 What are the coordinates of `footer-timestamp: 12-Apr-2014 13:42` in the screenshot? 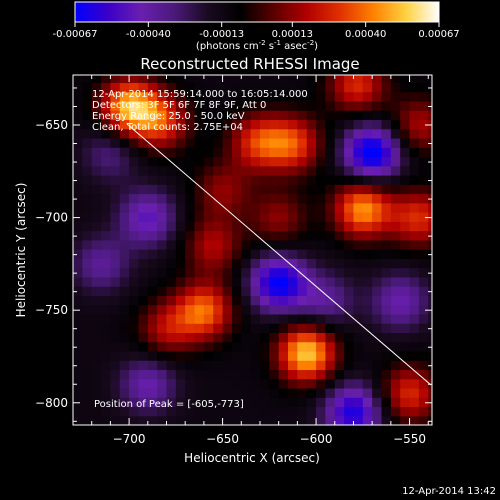 It's located at (449, 491).